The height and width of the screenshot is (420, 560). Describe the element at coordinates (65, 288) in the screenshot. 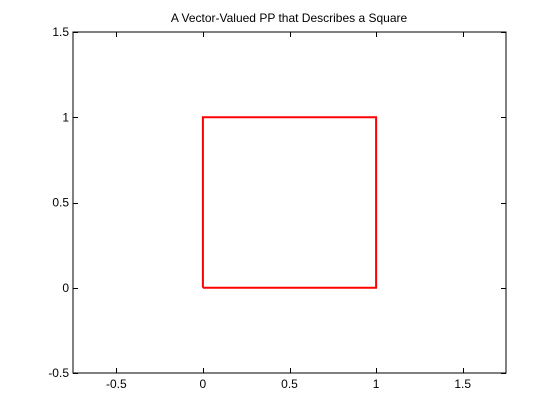

I see `y-tick-label: 0` at that location.